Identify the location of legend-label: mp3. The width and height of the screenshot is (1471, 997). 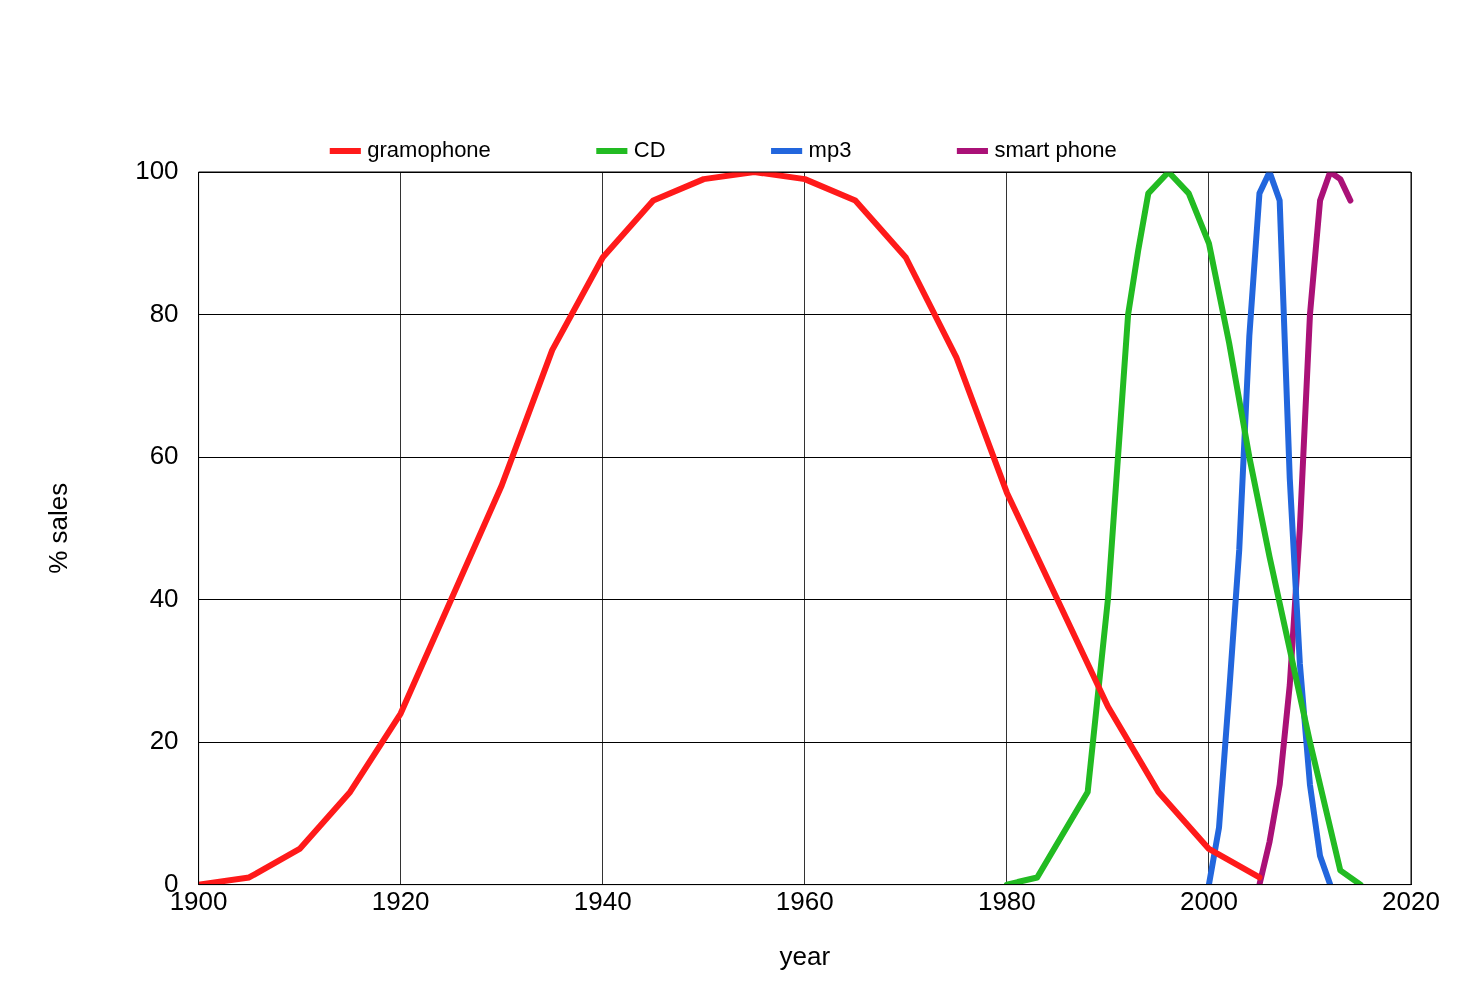
(830, 150).